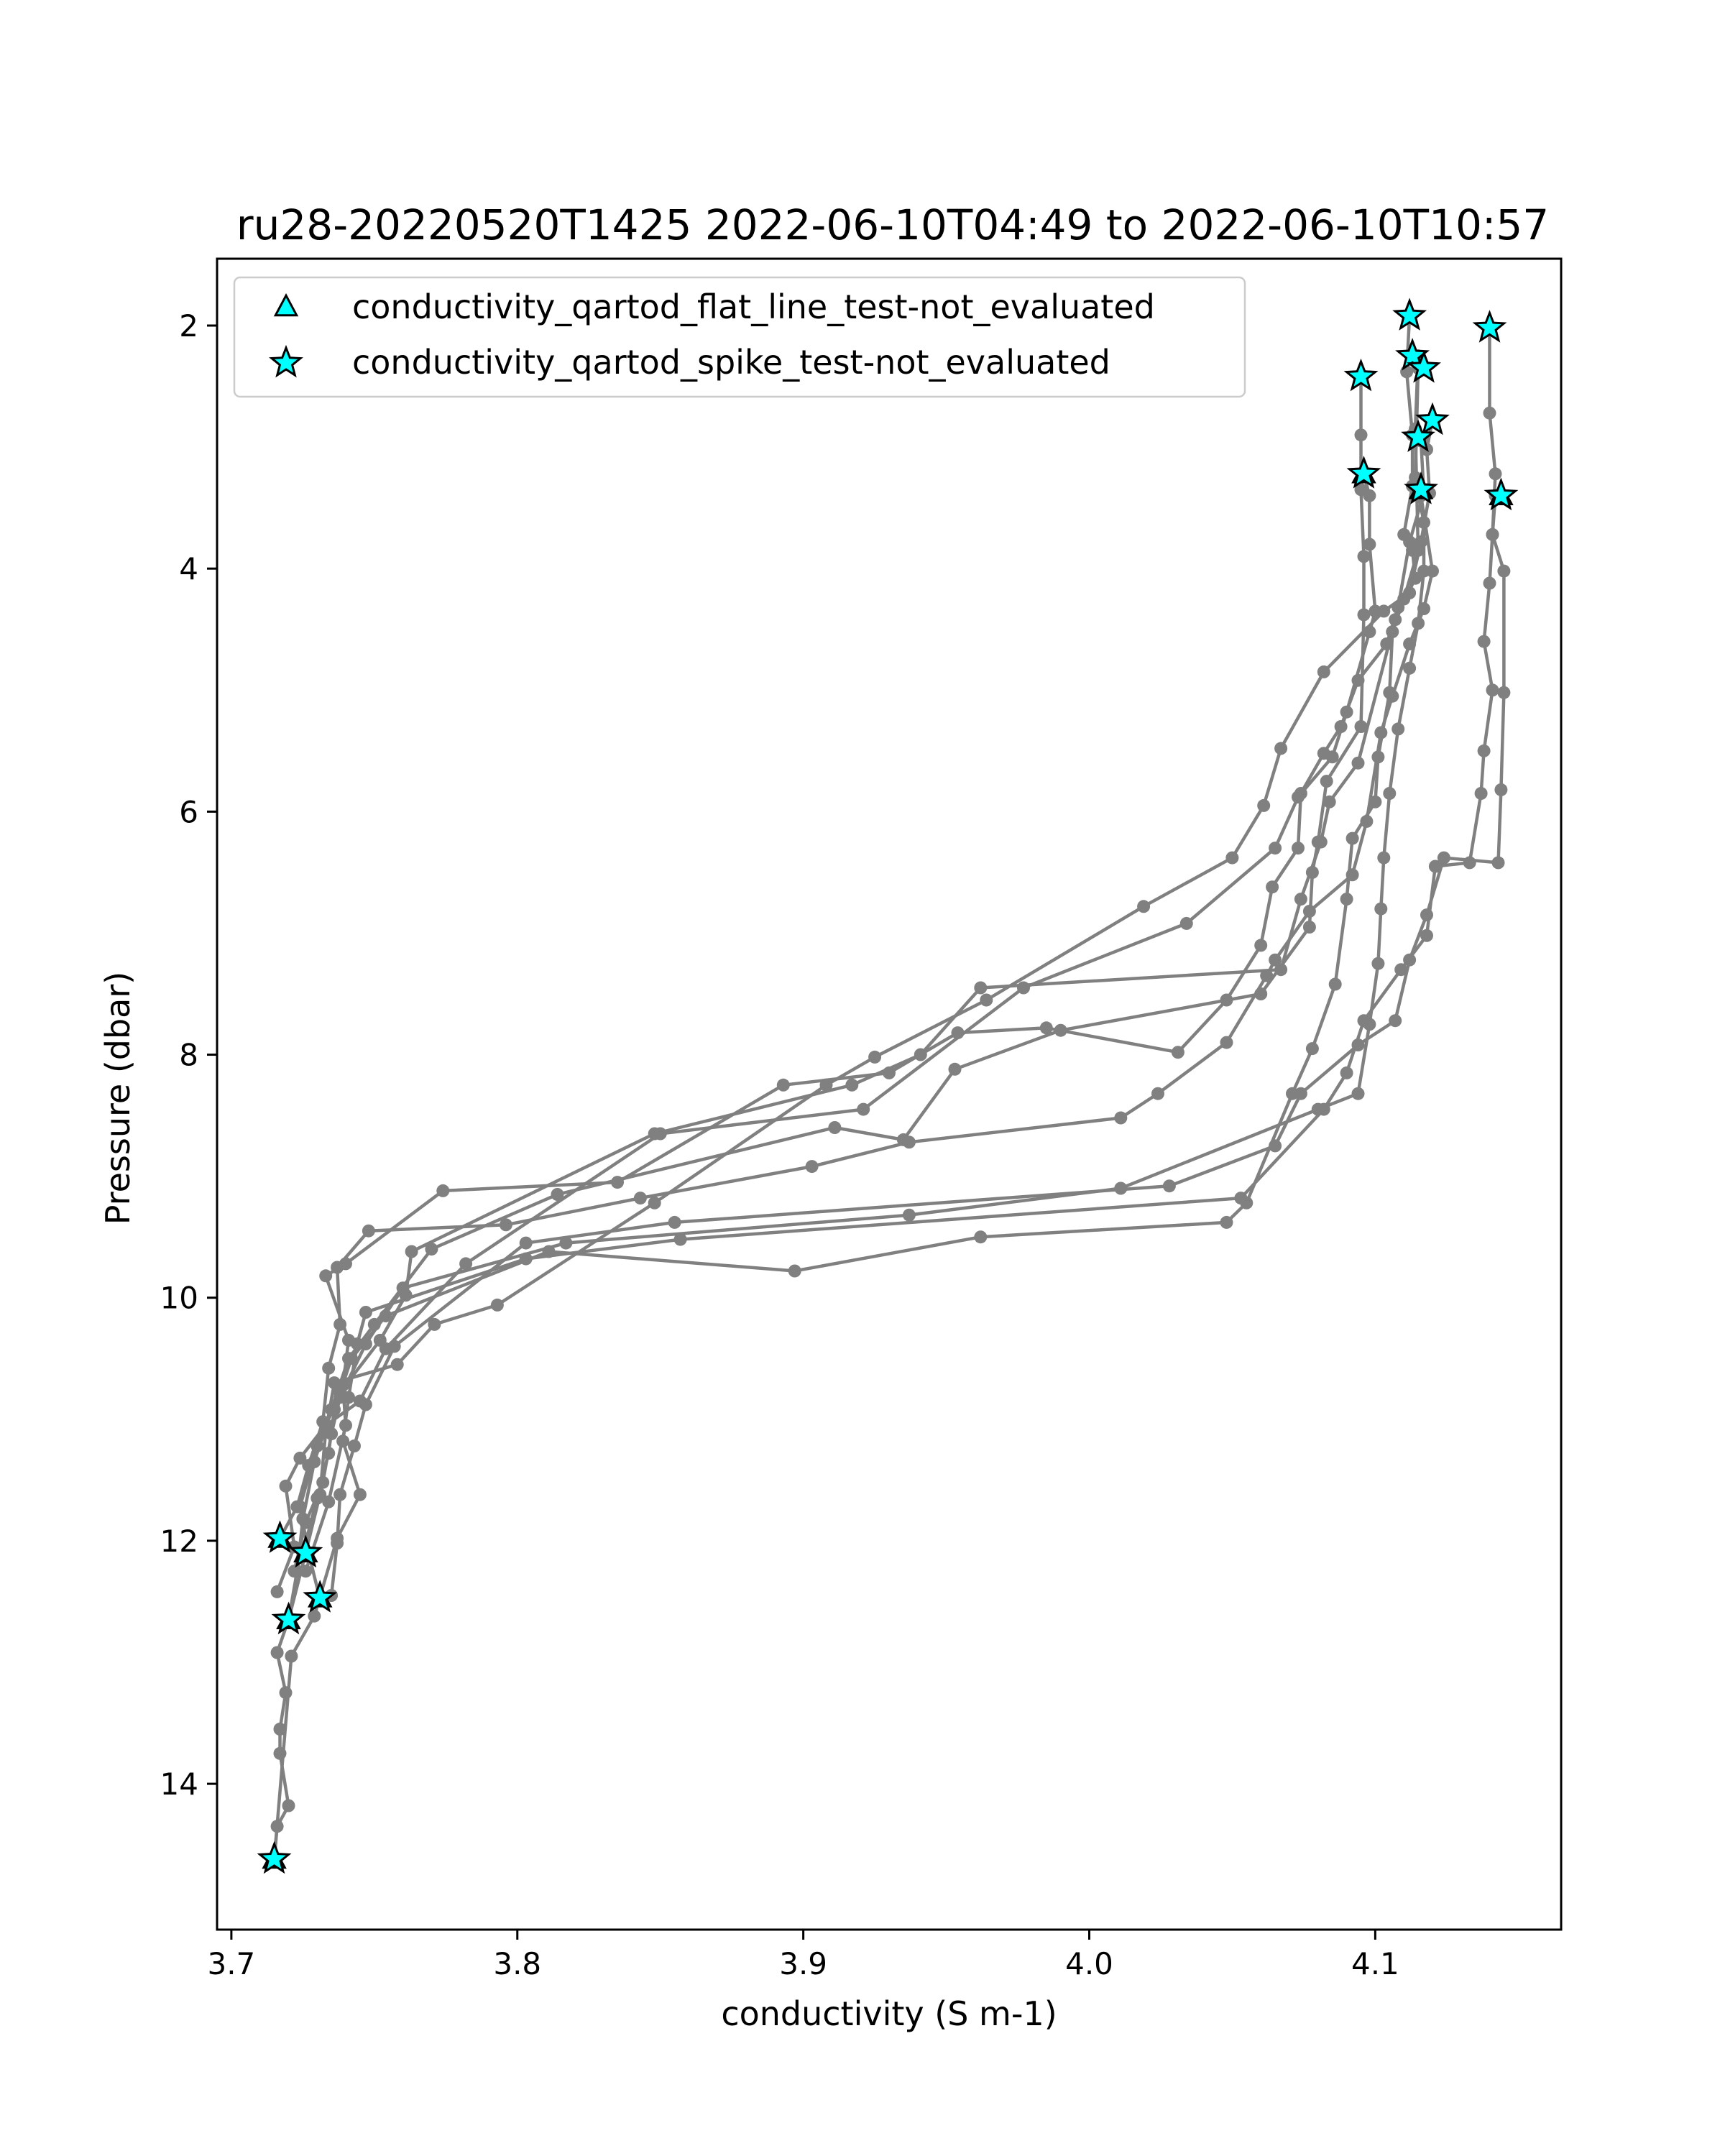  What do you see at coordinates (1089, 1964) in the screenshot?
I see `x-tick-label: 4.0` at bounding box center [1089, 1964].